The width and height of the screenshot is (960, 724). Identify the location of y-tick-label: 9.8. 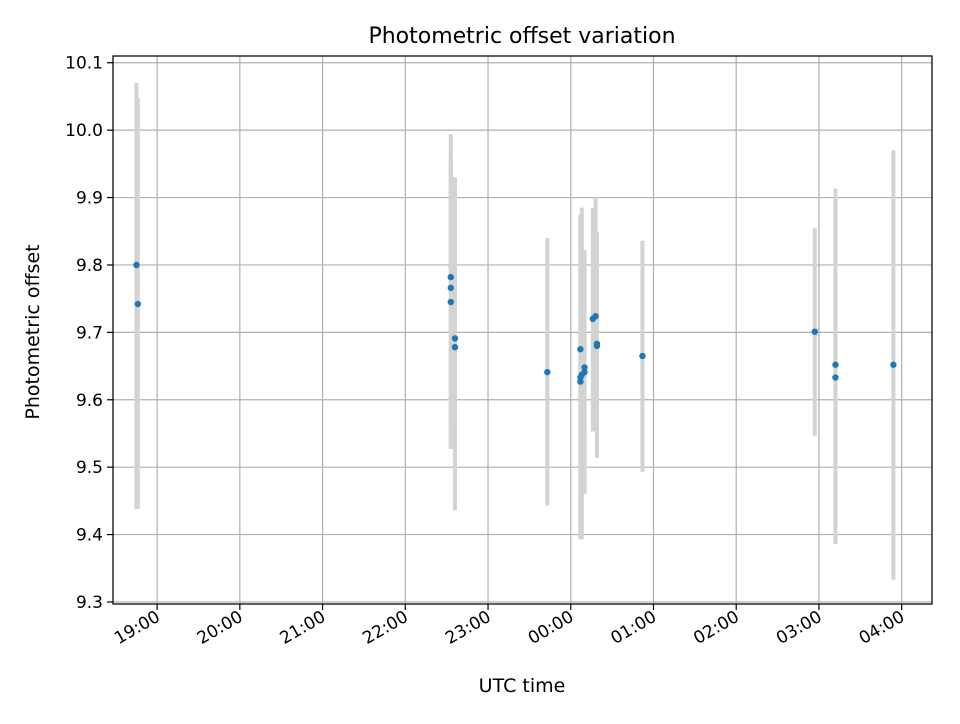
(89, 266).